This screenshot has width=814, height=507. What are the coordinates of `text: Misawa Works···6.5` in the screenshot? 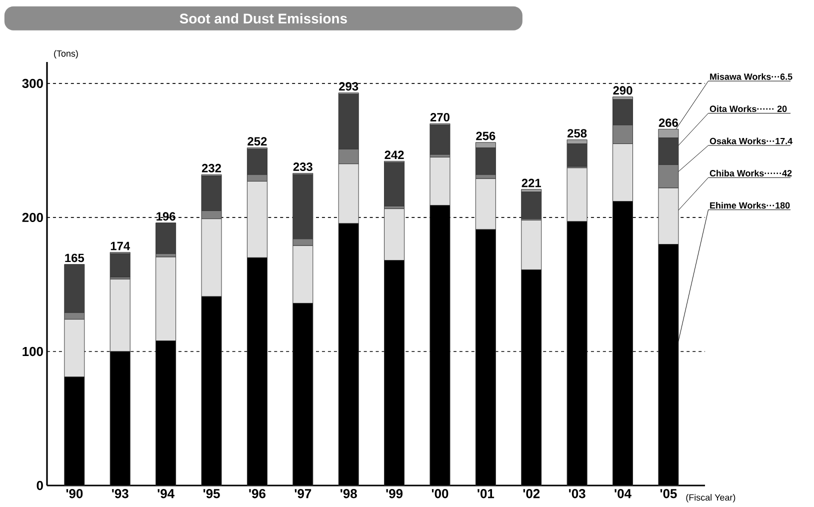 It's located at (751, 76).